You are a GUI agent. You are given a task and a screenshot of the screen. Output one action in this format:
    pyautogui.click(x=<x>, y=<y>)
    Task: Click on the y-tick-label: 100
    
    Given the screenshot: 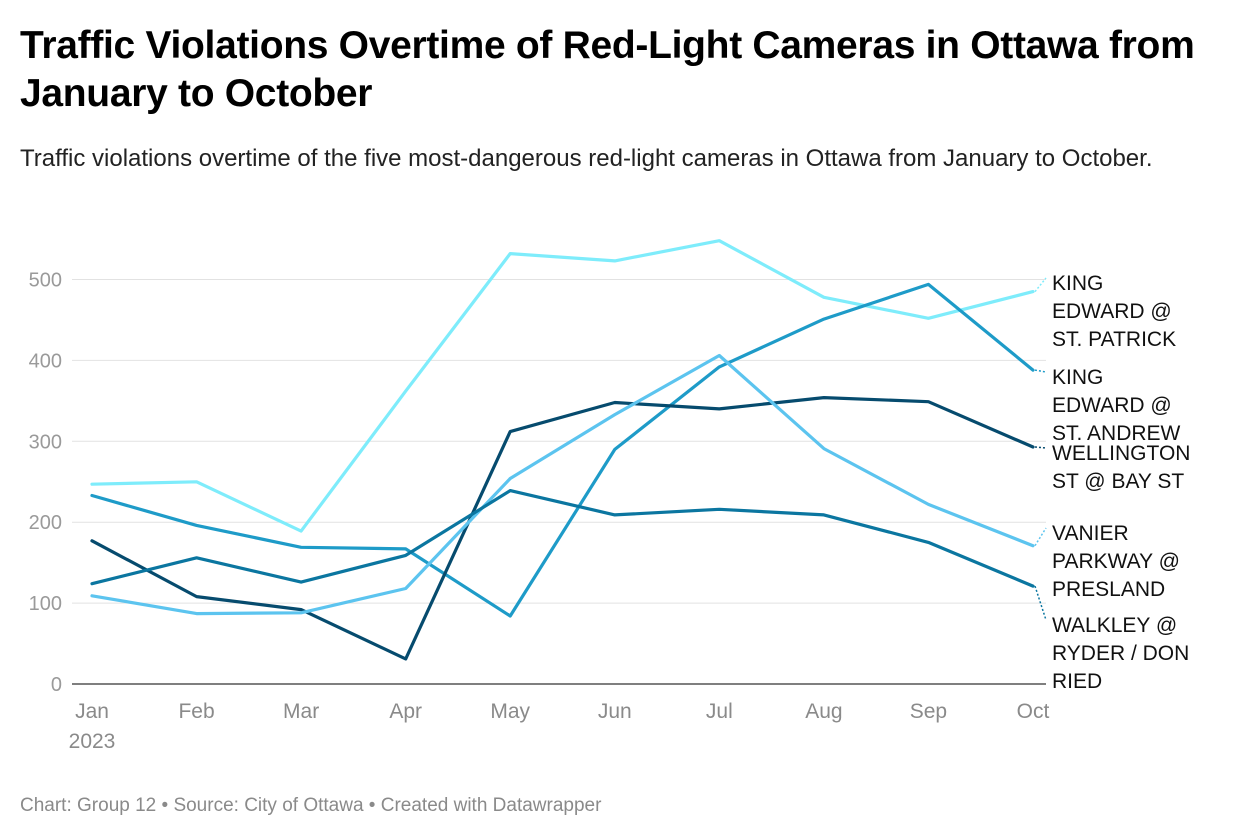 What is the action you would take?
    pyautogui.click(x=45, y=604)
    